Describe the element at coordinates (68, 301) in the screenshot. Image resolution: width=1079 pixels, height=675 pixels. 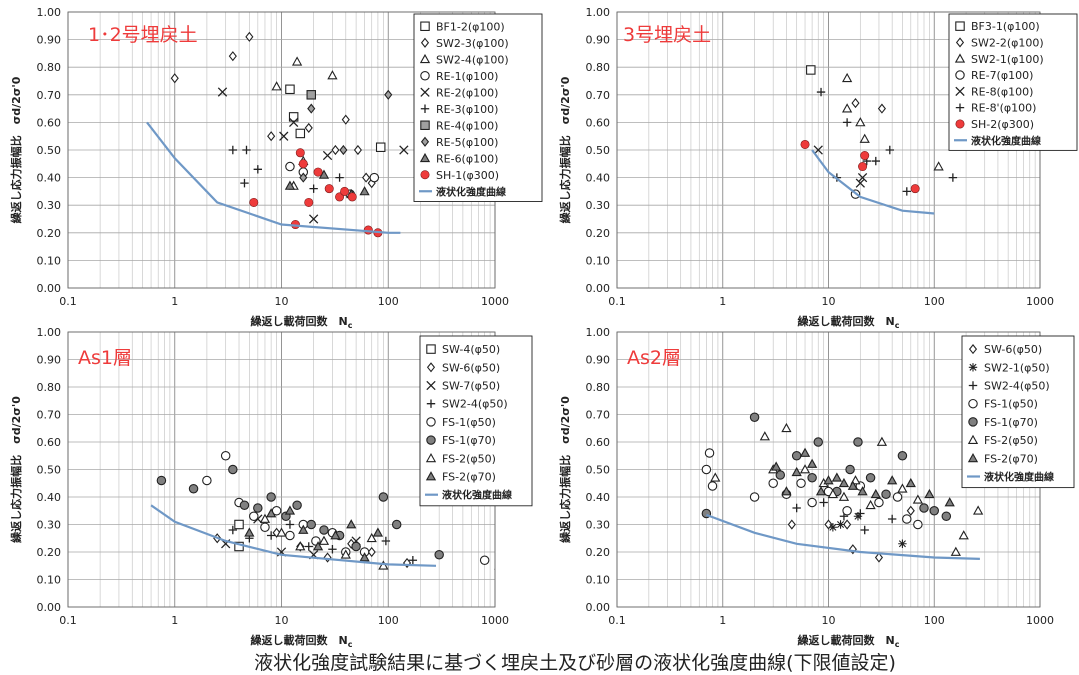
I see `x-tick-label: 0.1` at that location.